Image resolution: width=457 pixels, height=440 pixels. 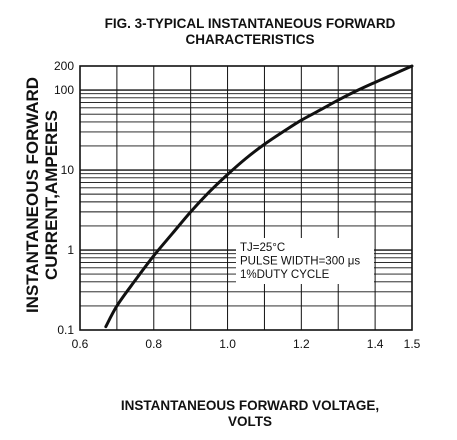 I want to click on y-tick-label: 10, so click(x=68, y=170).